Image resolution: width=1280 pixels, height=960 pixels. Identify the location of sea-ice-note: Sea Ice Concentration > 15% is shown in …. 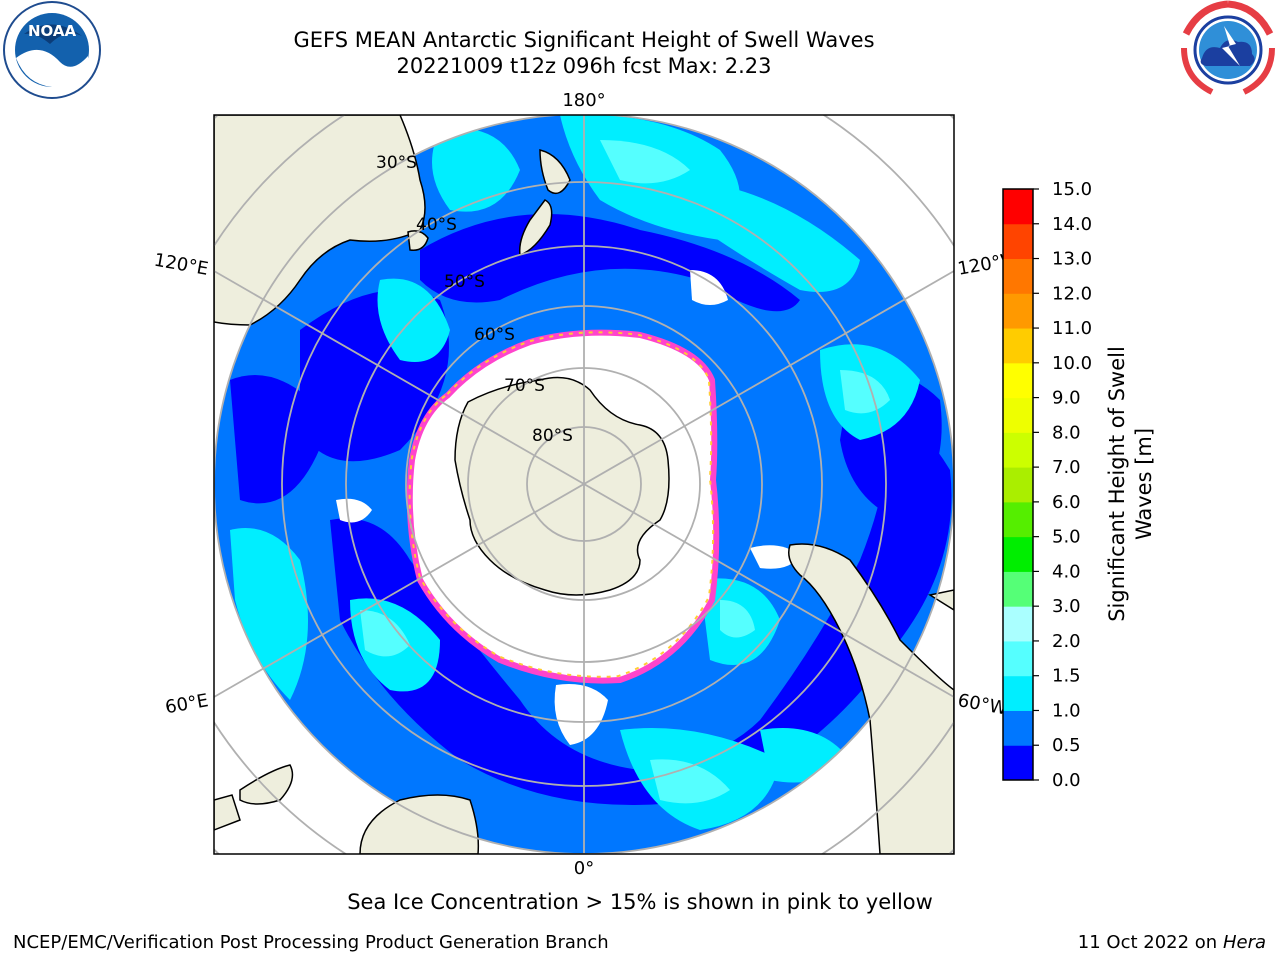
(640, 902).